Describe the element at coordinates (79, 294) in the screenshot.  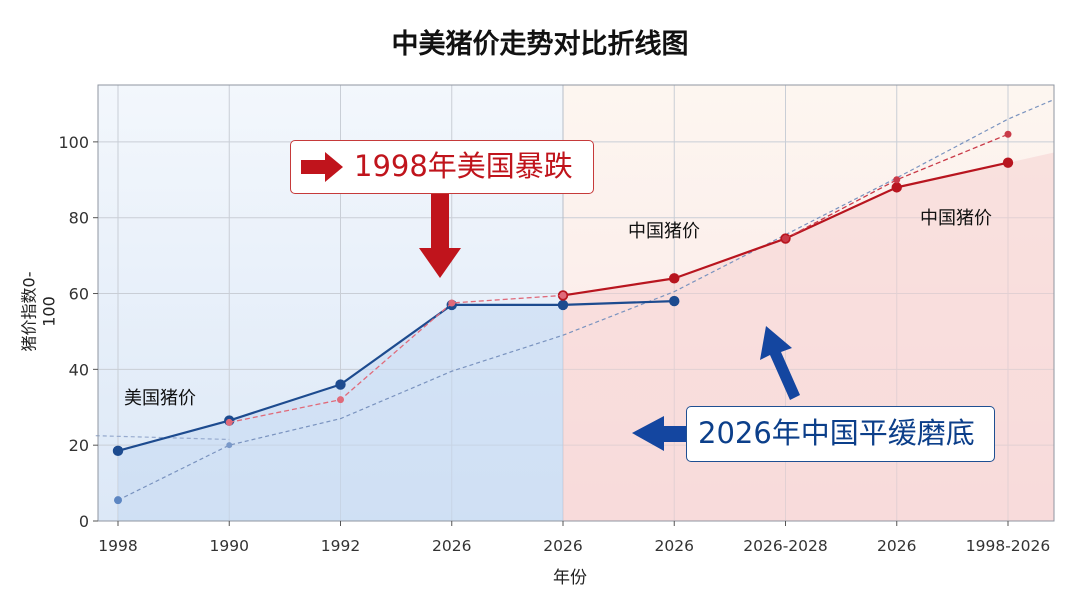
I see `y-tick-label: 60` at that location.